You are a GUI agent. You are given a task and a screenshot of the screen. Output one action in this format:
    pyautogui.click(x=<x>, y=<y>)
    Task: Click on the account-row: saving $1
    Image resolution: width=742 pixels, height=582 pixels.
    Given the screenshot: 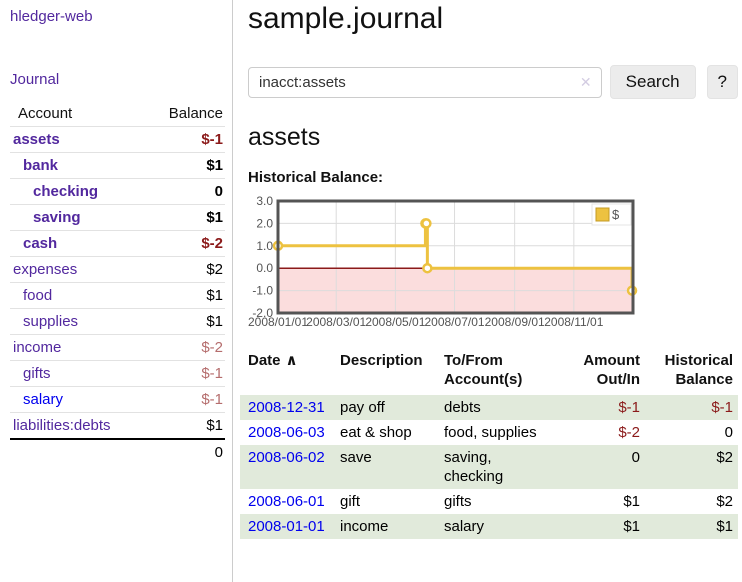 What is the action you would take?
    pyautogui.click(x=117, y=217)
    